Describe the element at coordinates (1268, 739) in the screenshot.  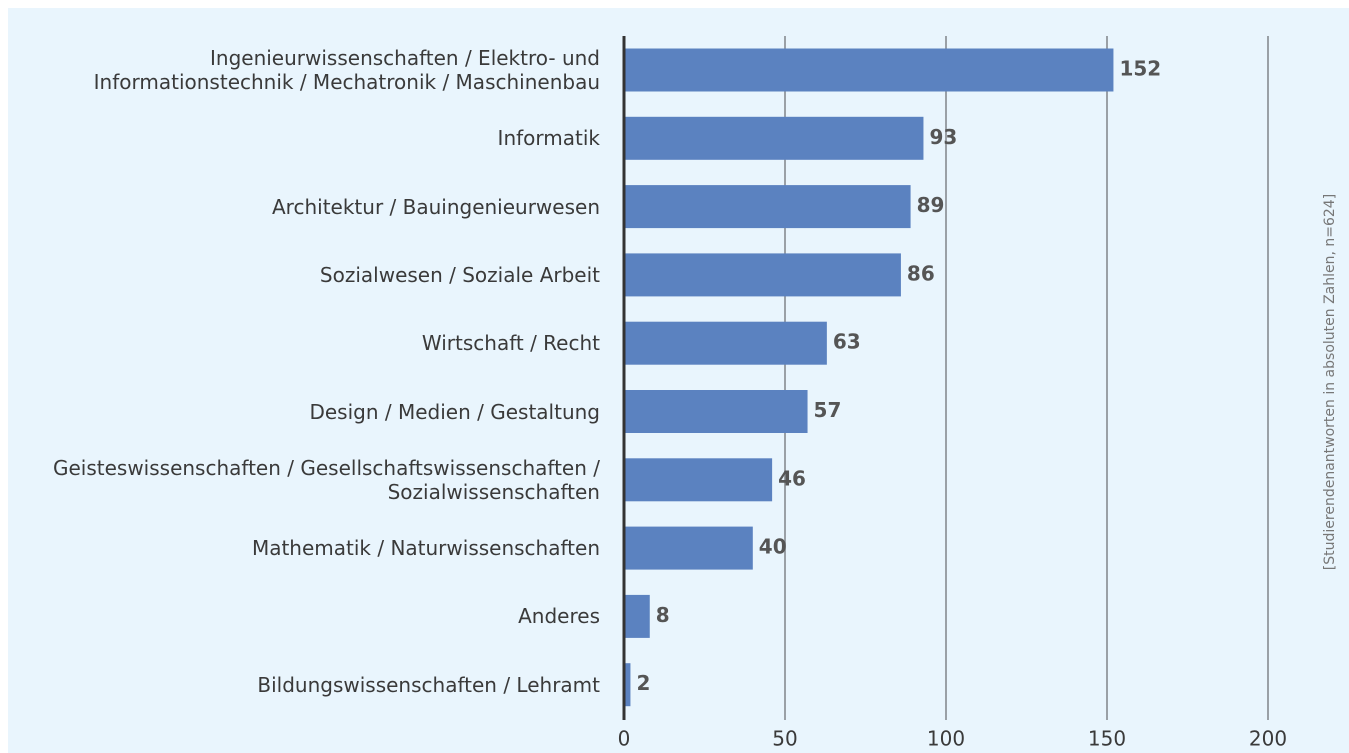
I see `x-tick-label: 200` at that location.